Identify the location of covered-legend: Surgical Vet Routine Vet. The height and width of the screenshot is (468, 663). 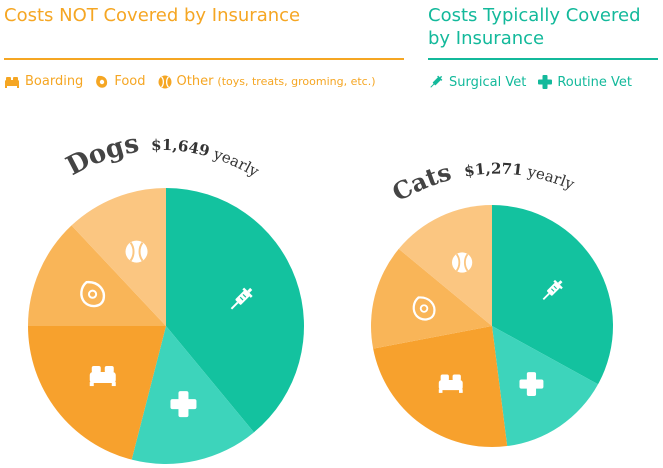
(536, 82).